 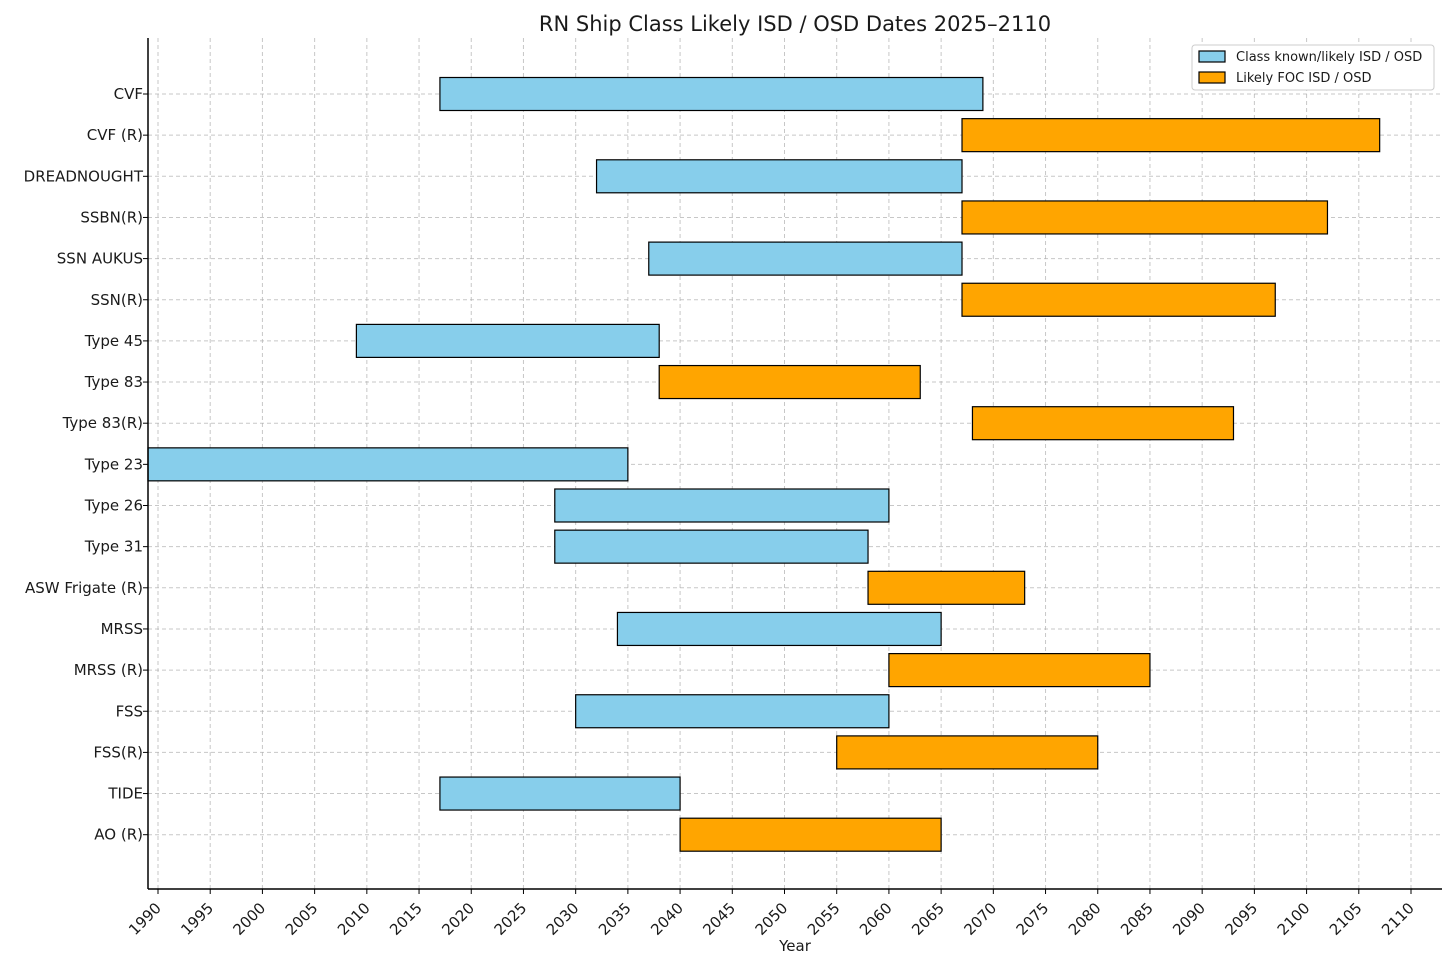 I want to click on x-tick-label: 2015, so click(x=406, y=919).